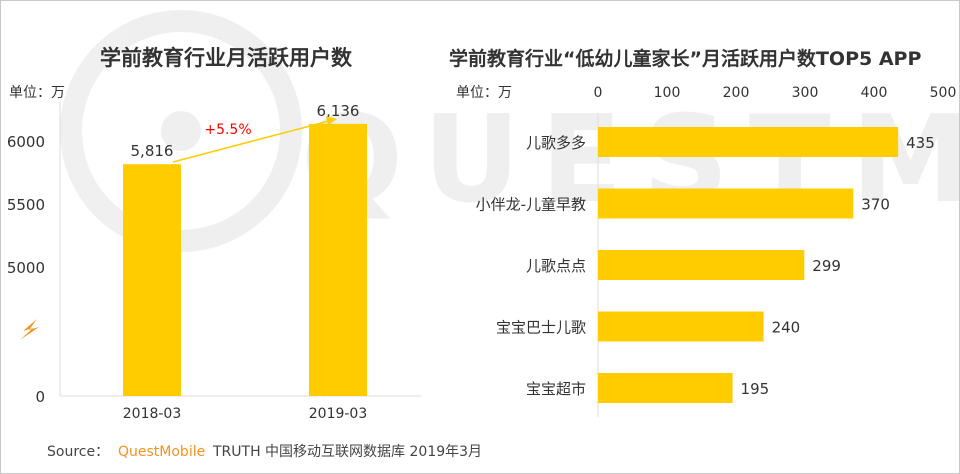  Describe the element at coordinates (826, 266) in the screenshot. I see `bar-value-label: 299` at that location.